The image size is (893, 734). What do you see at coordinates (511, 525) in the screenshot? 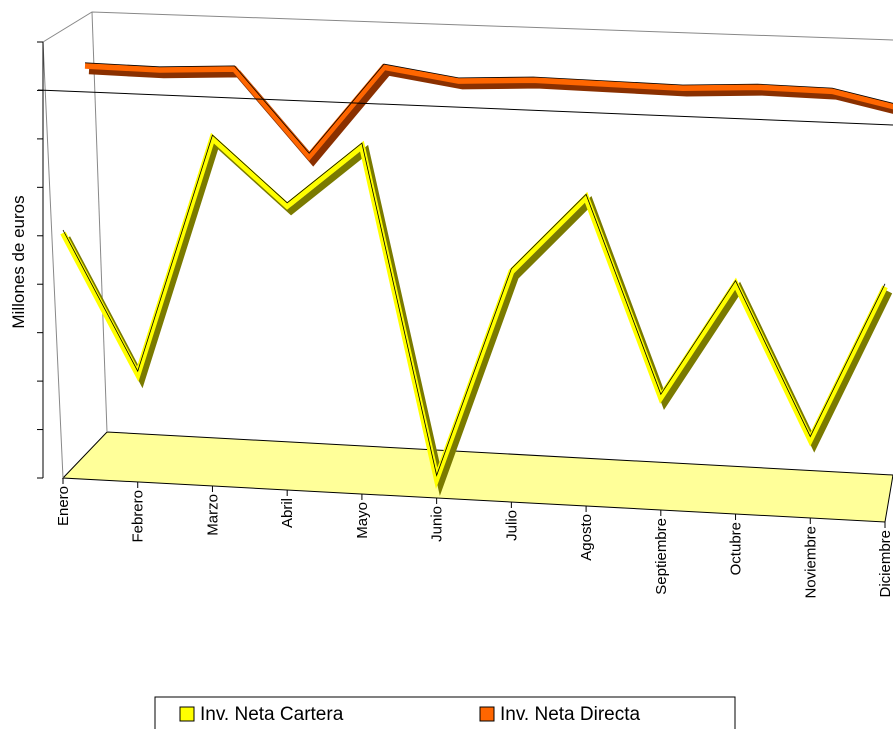
I see `x-tick-label: Julio` at bounding box center [511, 525].